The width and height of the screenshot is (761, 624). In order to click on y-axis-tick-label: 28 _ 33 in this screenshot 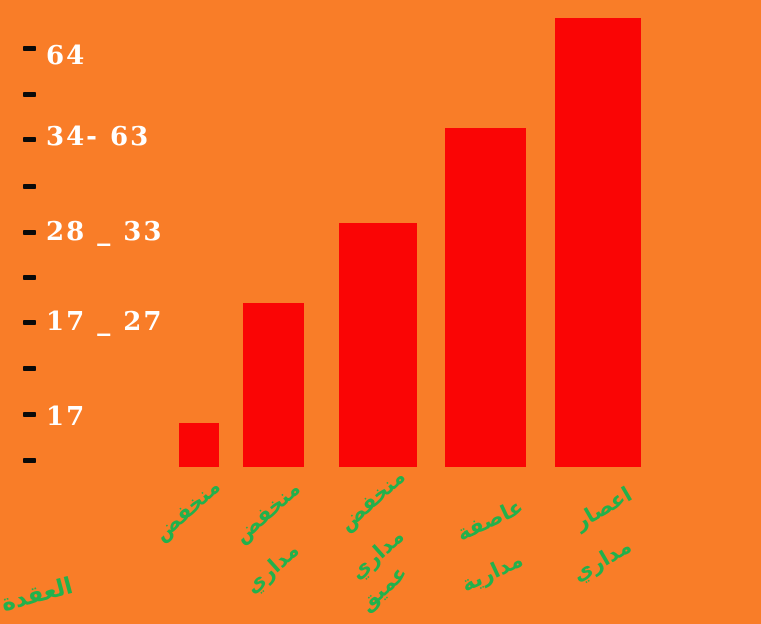, I will do `click(105, 232)`.